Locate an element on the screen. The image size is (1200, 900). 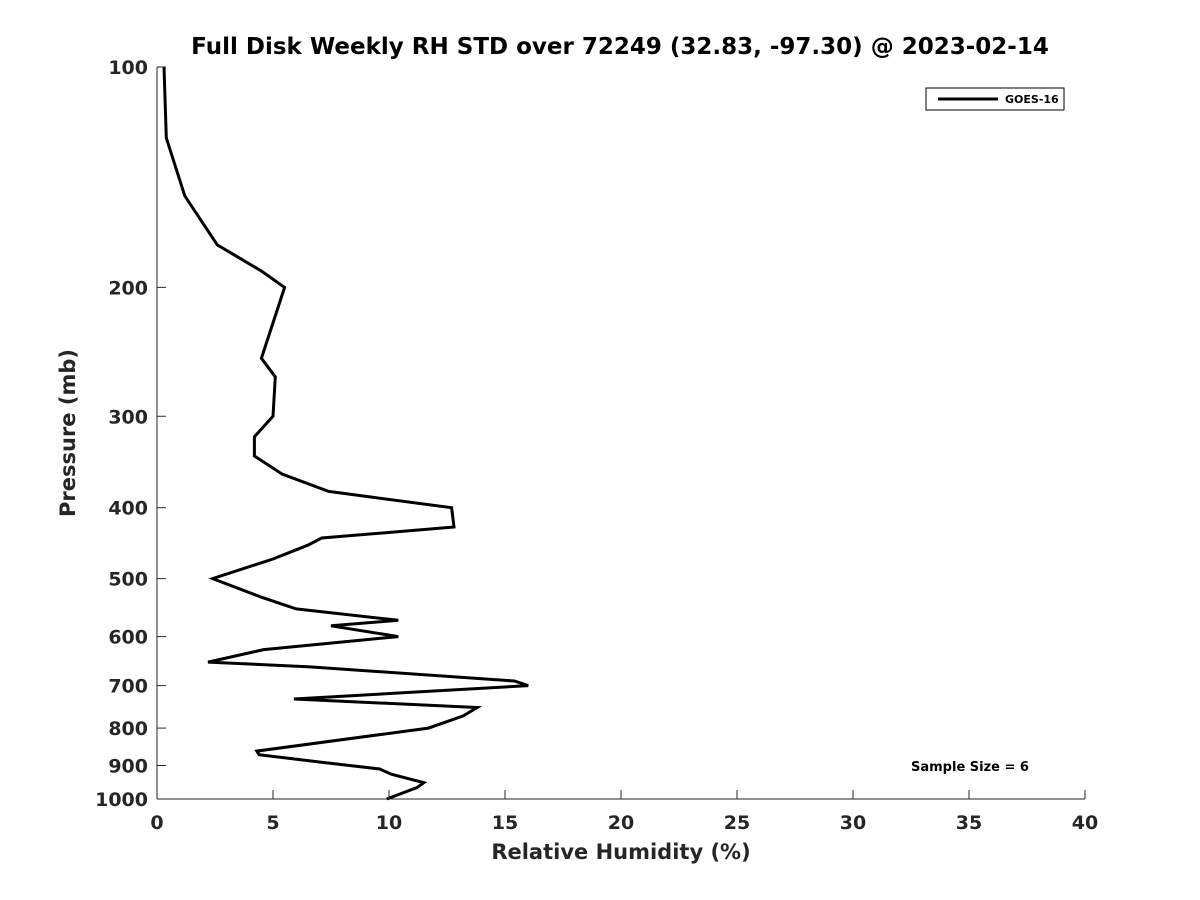
y-tick-label: 1000 is located at coordinates (121, 800).